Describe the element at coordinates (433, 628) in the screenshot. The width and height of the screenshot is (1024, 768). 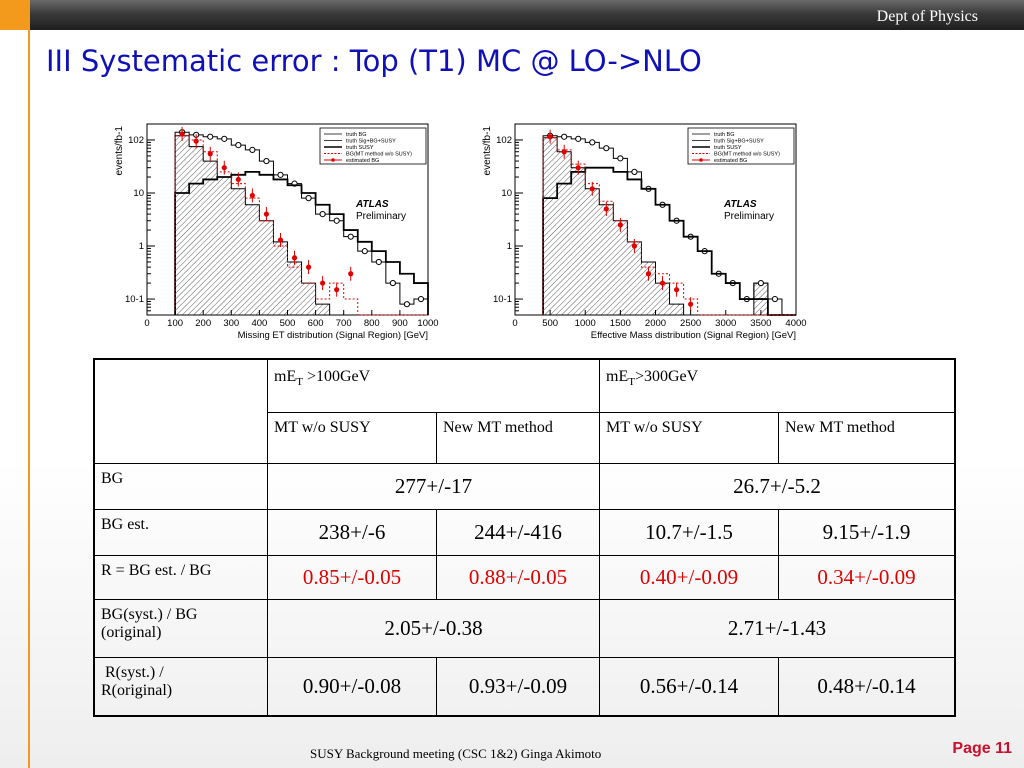
I see `table-cell: 2.05+/-0.38` at that location.